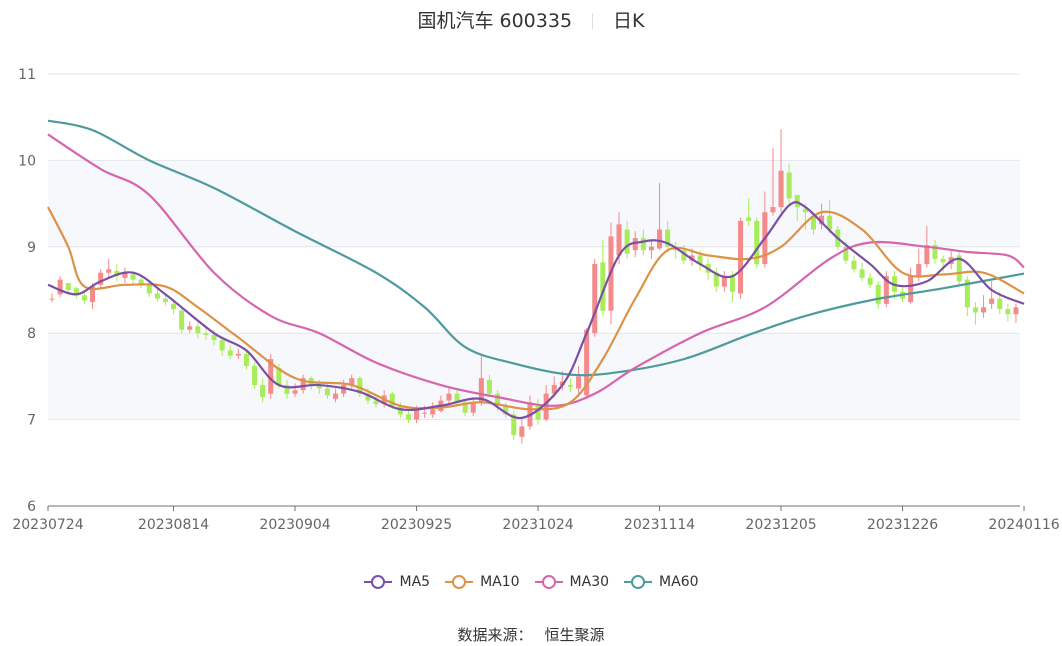 This screenshot has width=1062, height=646. What do you see at coordinates (574, 635) in the screenshot?
I see `data-source-value: 恒生聚源` at bounding box center [574, 635].